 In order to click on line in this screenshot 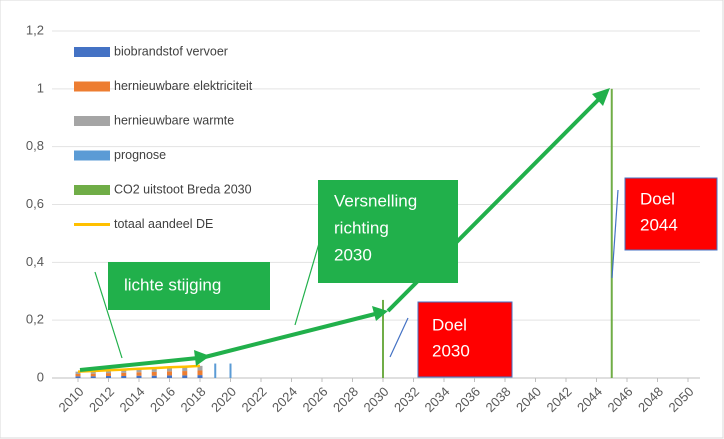, I will do `click(139, 368)`.